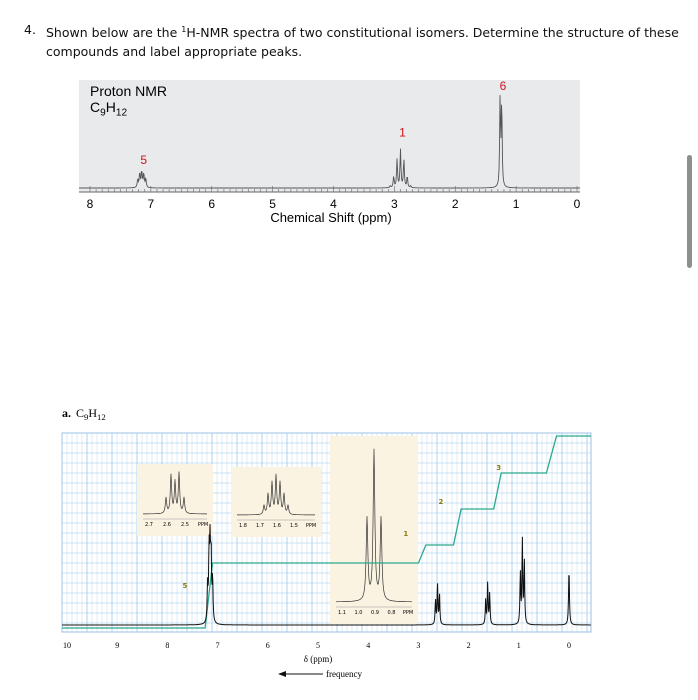  What do you see at coordinates (243, 526) in the screenshot?
I see `chart2-inset-tick-label: 1.8` at bounding box center [243, 526].